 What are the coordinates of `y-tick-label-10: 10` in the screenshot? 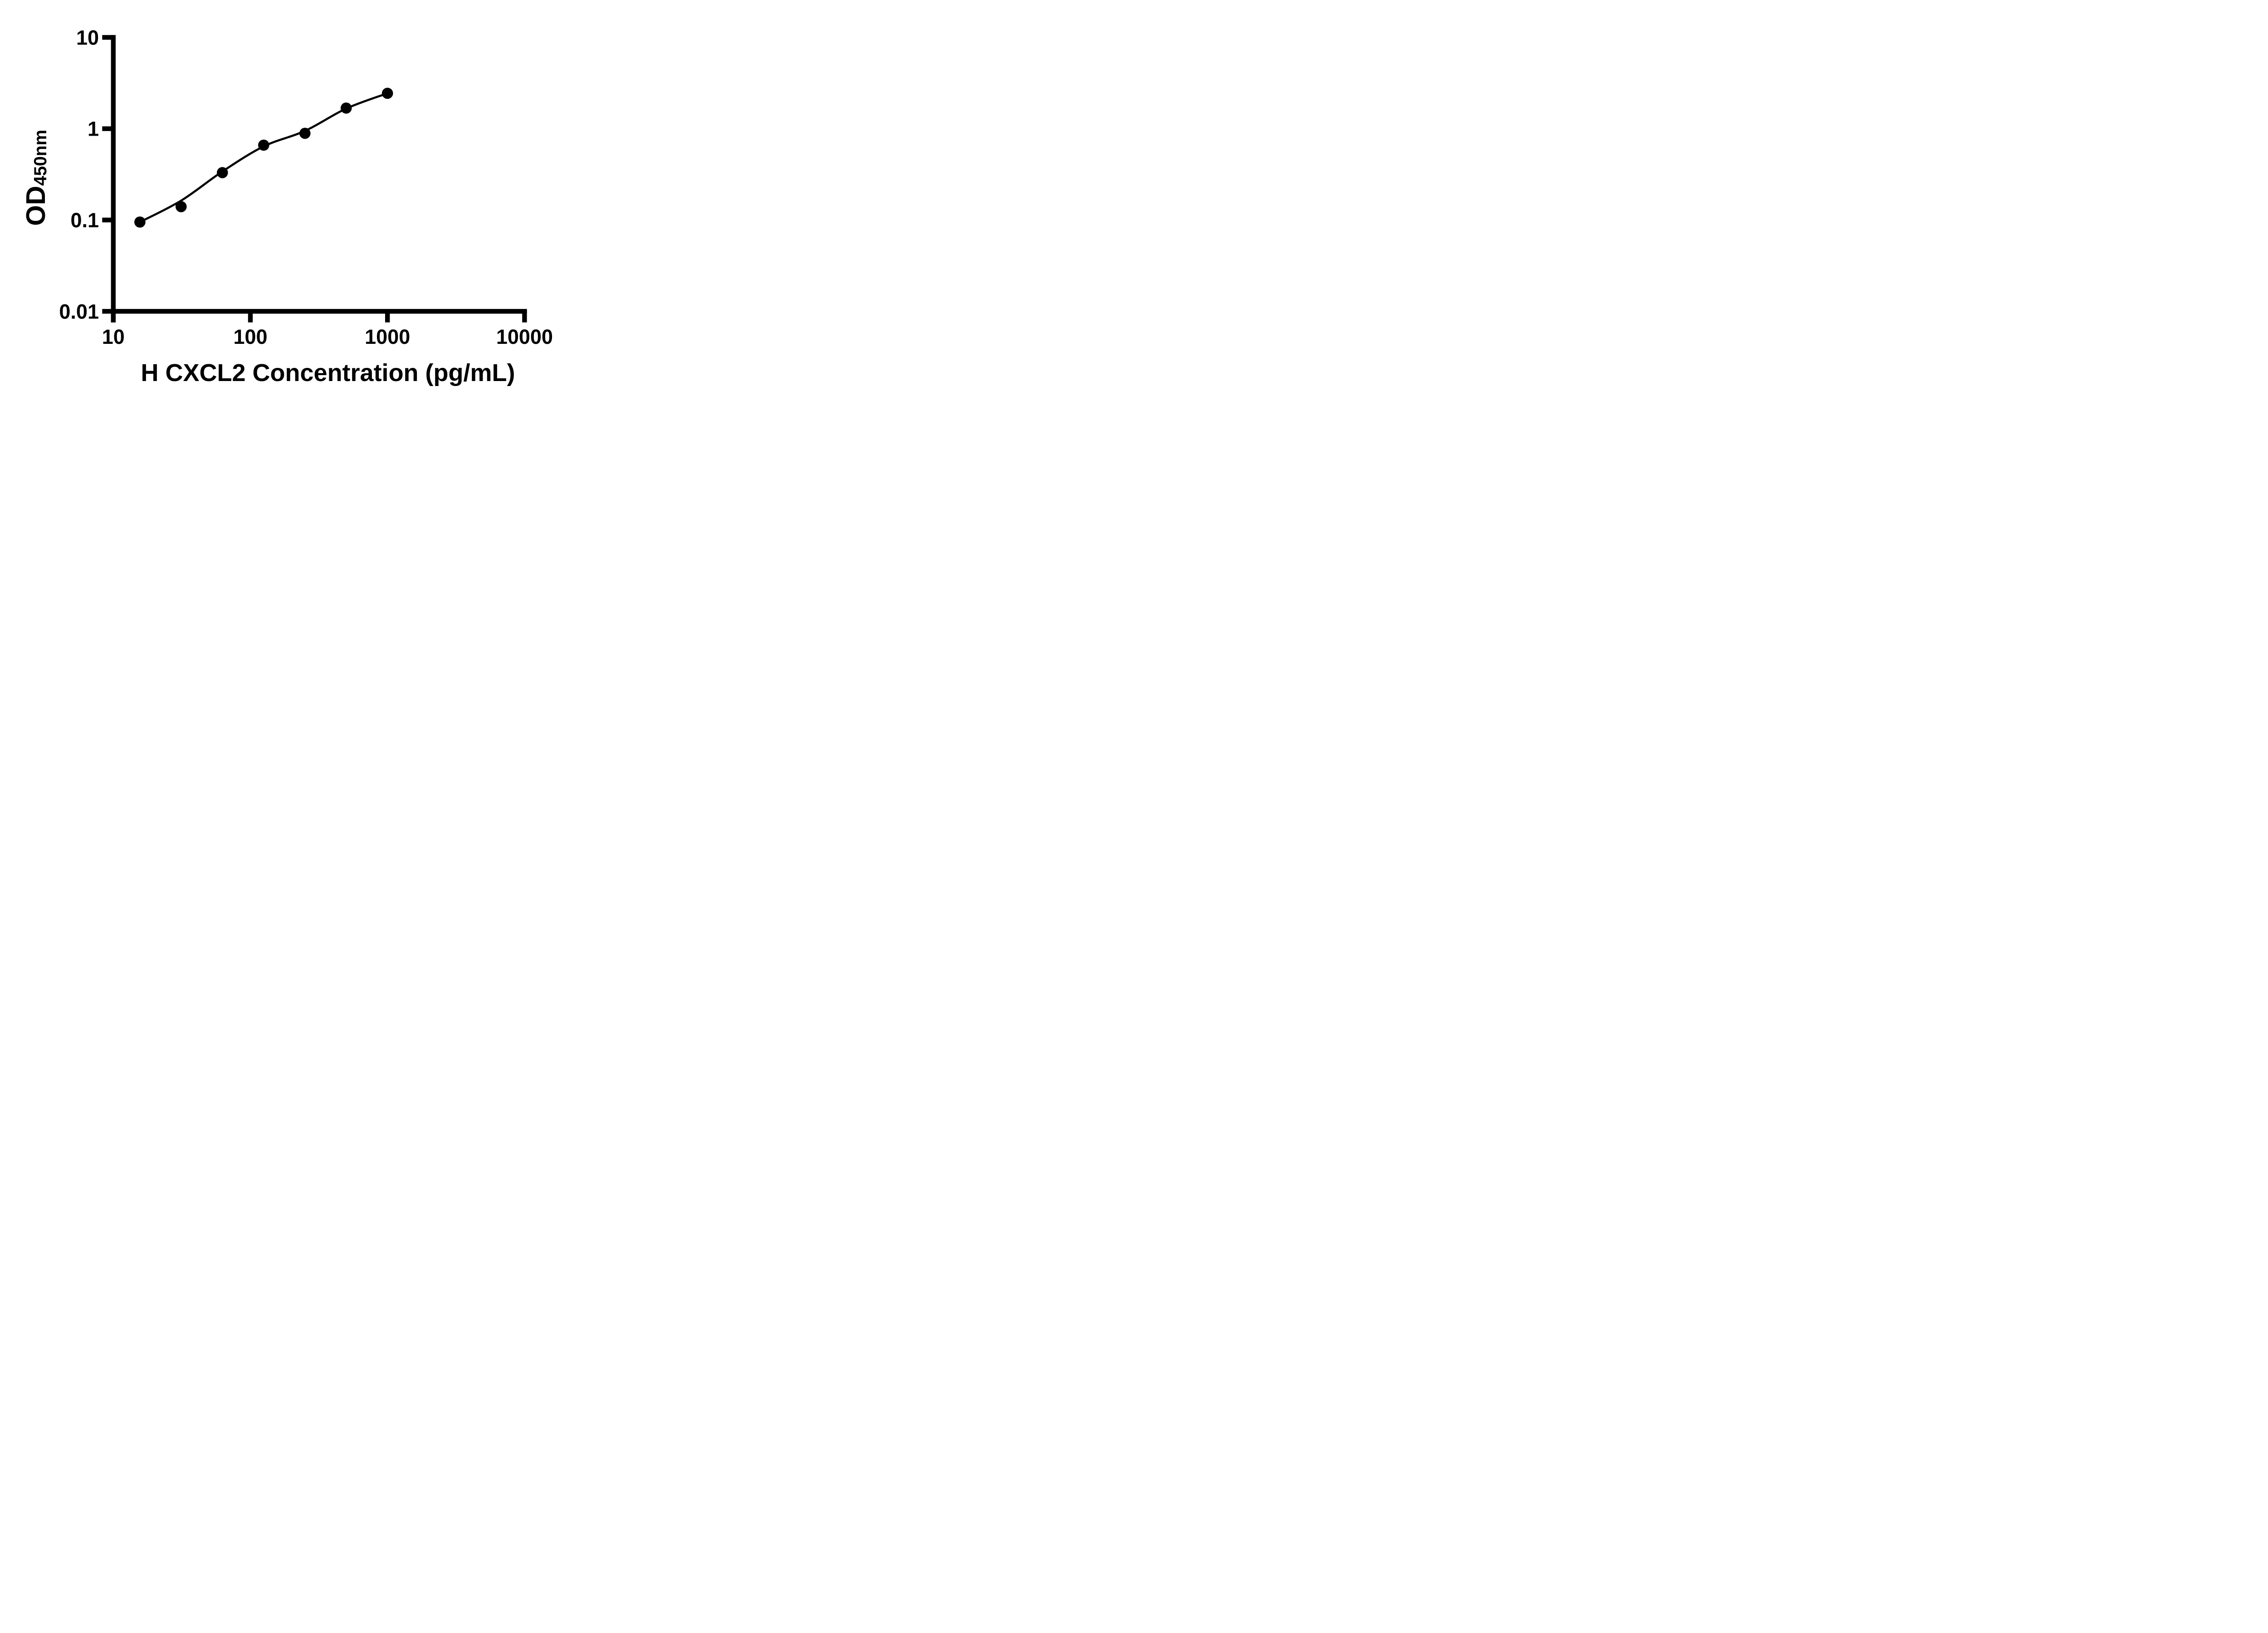 It's located at (87, 37).